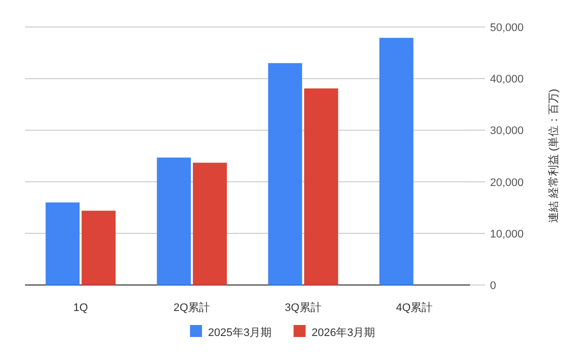 The height and width of the screenshot is (364, 579). What do you see at coordinates (507, 131) in the screenshot?
I see `y-tick-label: 30,000` at bounding box center [507, 131].